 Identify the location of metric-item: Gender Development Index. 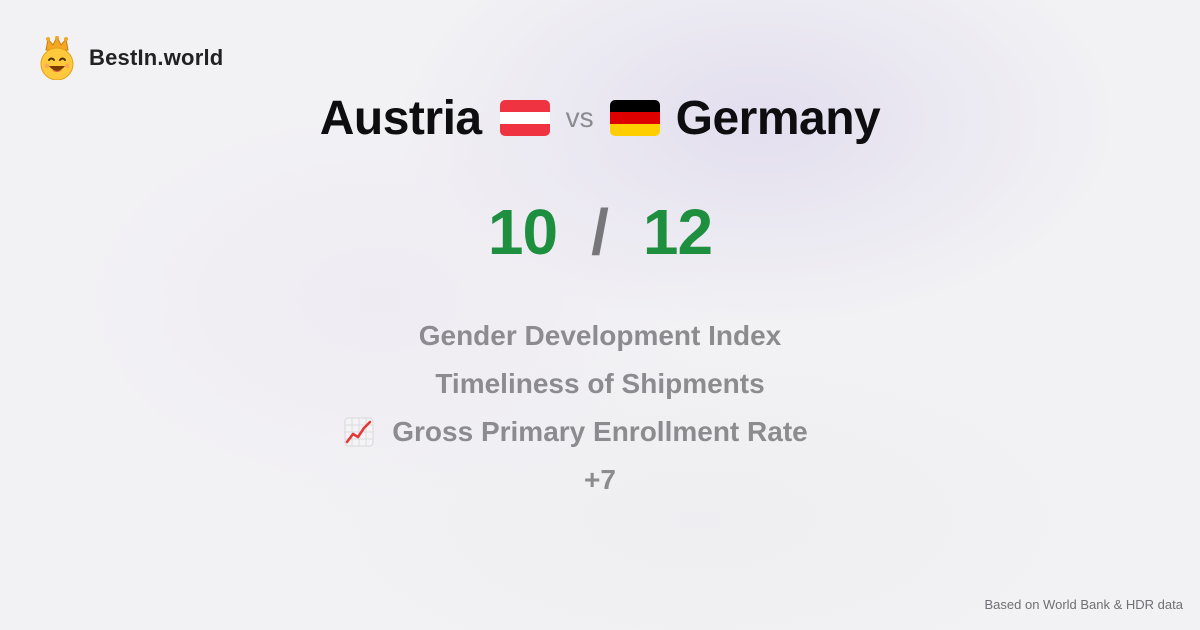
(600, 336).